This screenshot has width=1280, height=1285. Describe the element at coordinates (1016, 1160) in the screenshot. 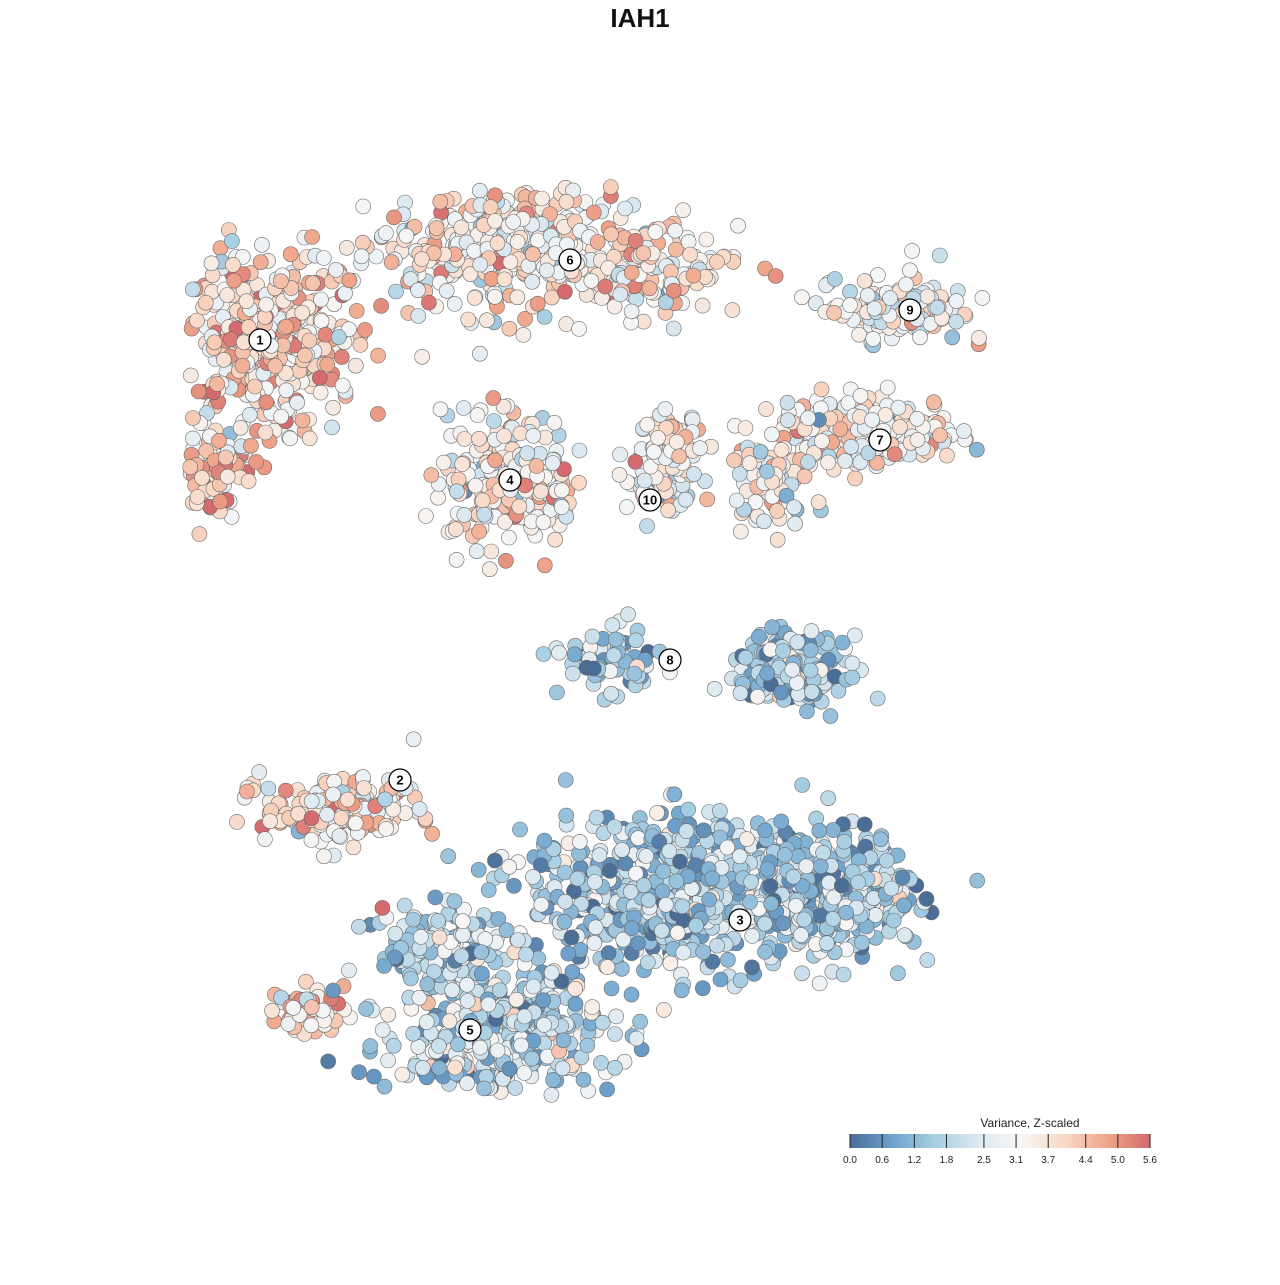

I see `legend-tick-label: 3.1` at that location.